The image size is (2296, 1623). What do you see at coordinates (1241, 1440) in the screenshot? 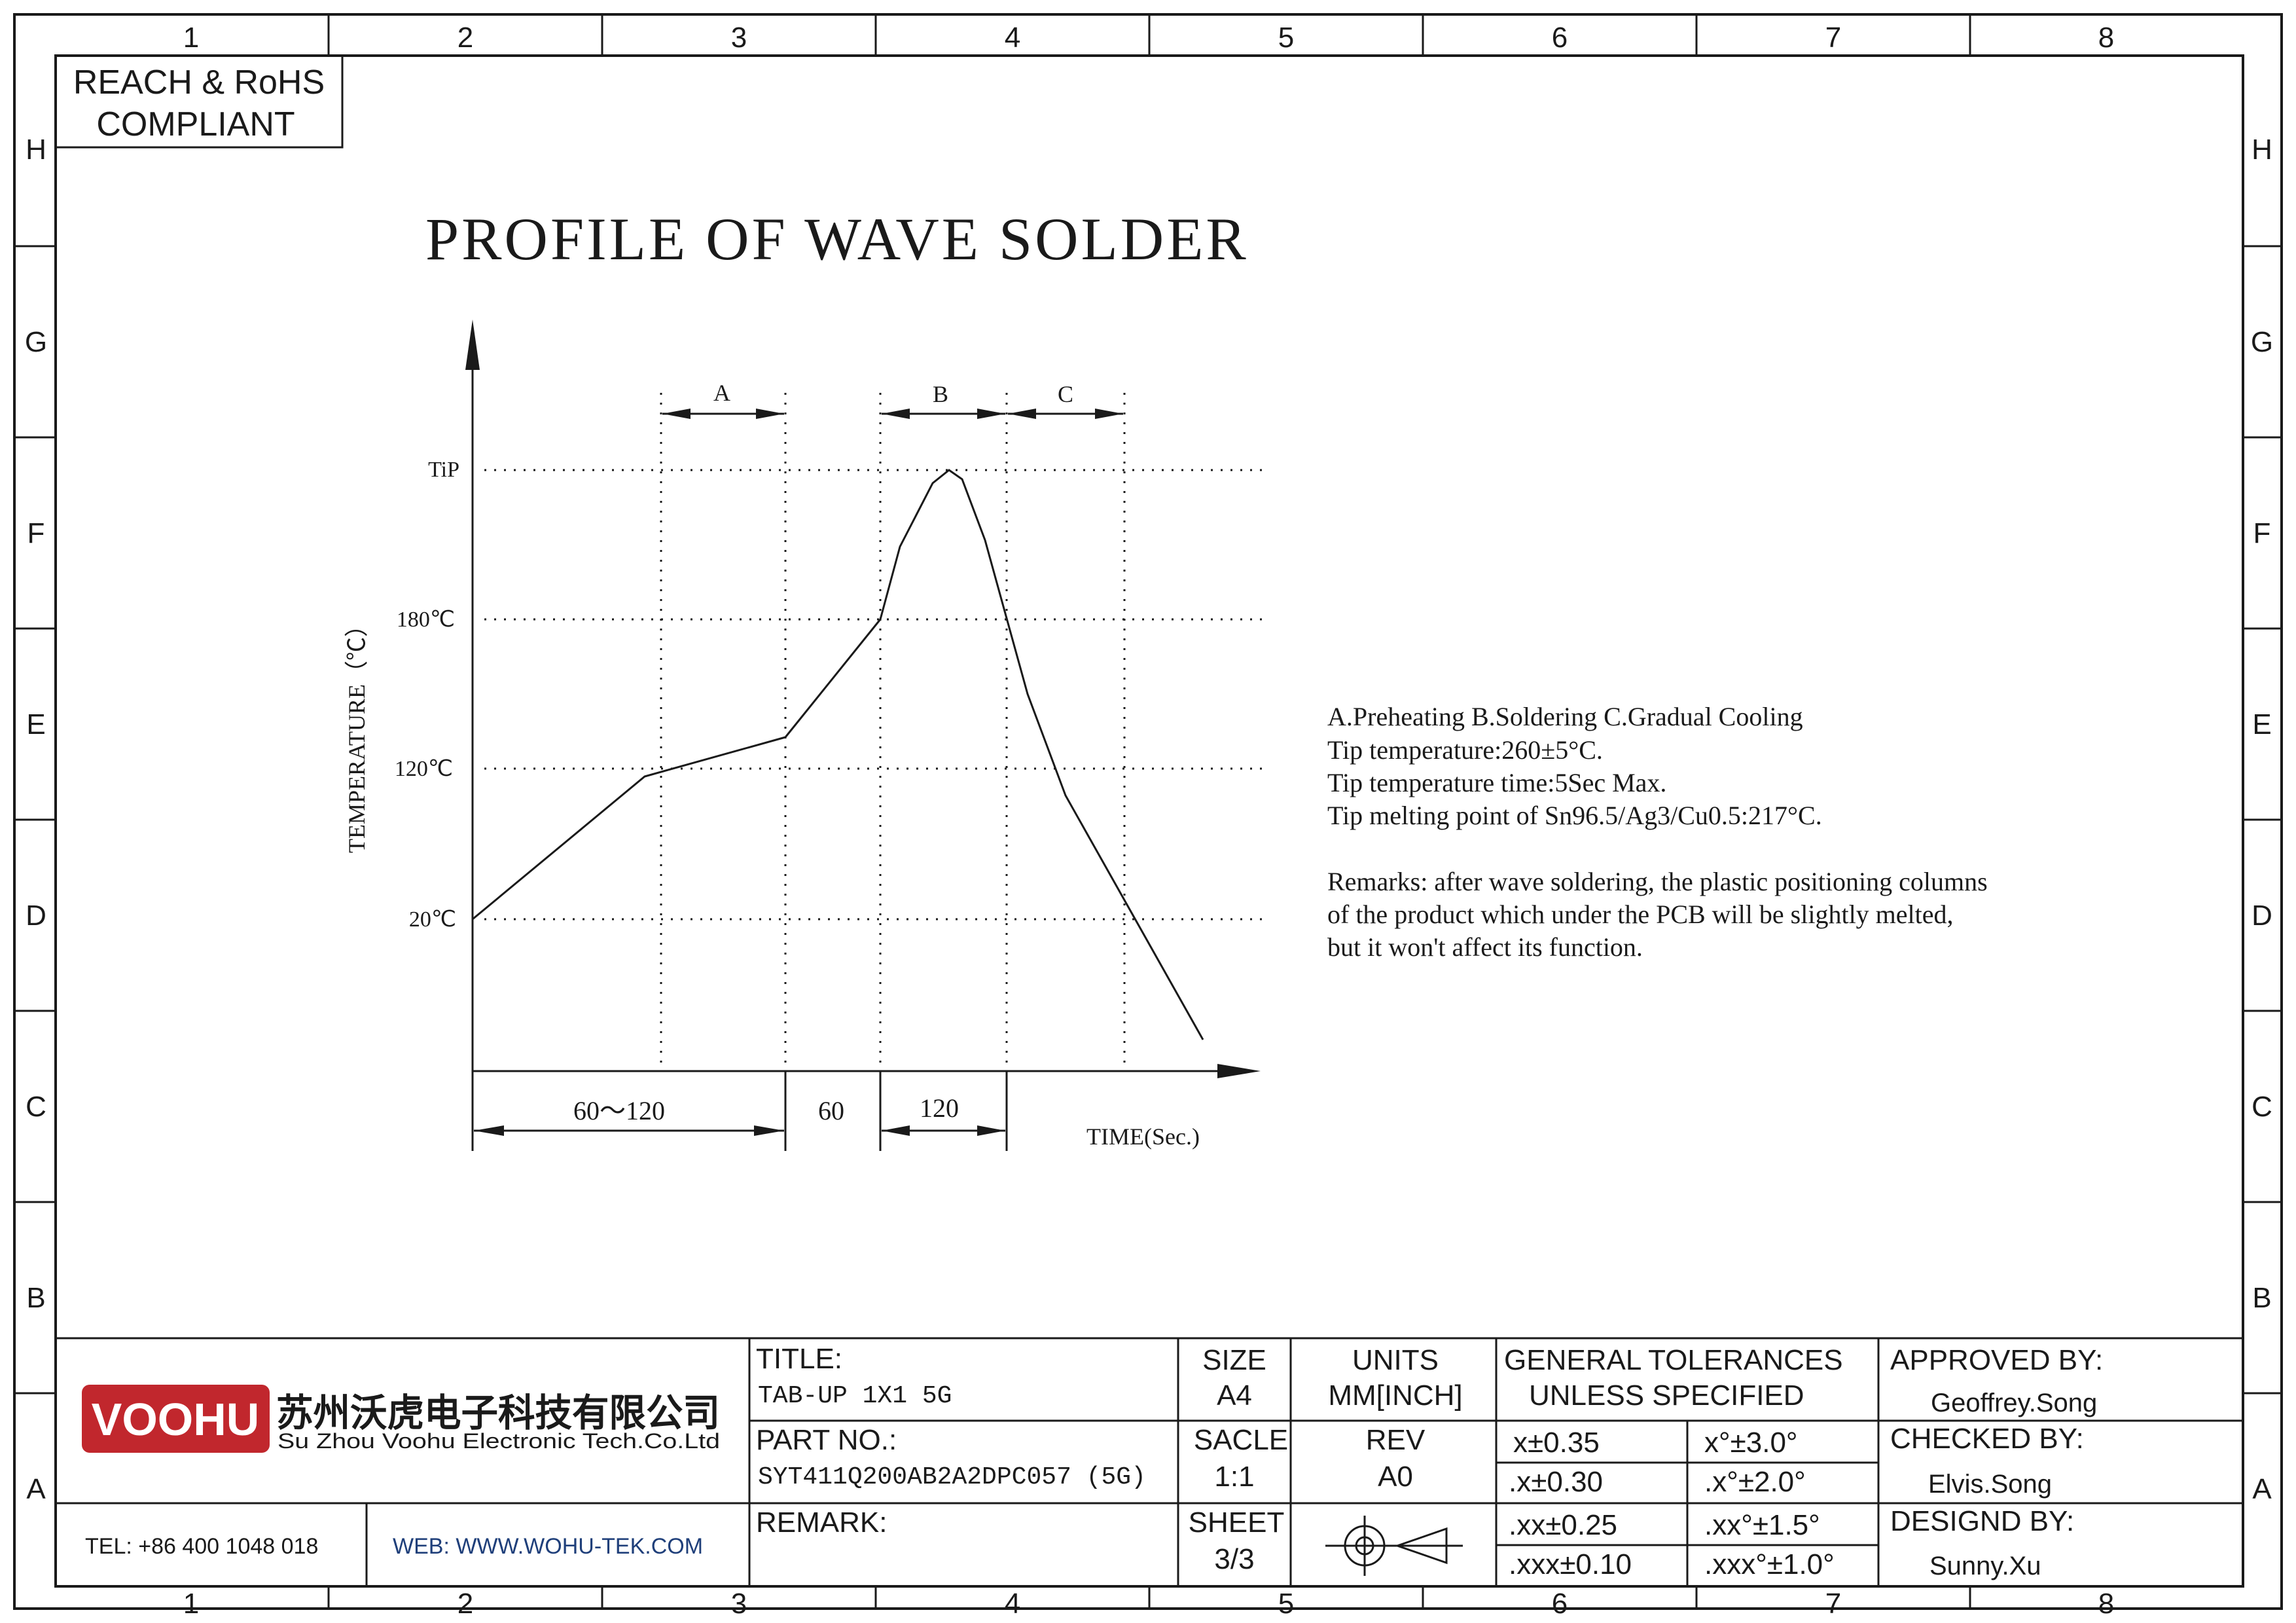
I see `scale-label: SACLE` at bounding box center [1241, 1440].